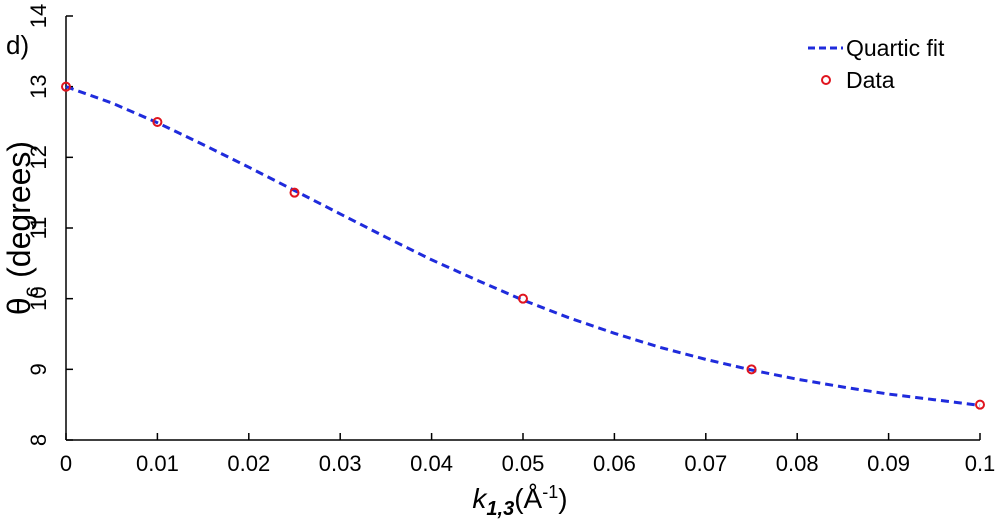 This screenshot has height=519, width=1002. I want to click on y-axis-label-main: θ, so click(19, 306).